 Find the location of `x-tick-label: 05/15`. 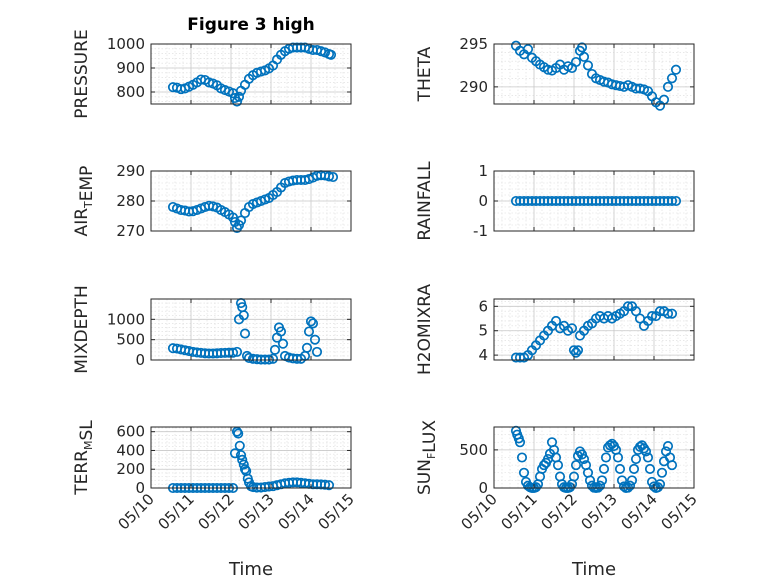

x-tick-label: 05/15 is located at coordinates (679, 511).